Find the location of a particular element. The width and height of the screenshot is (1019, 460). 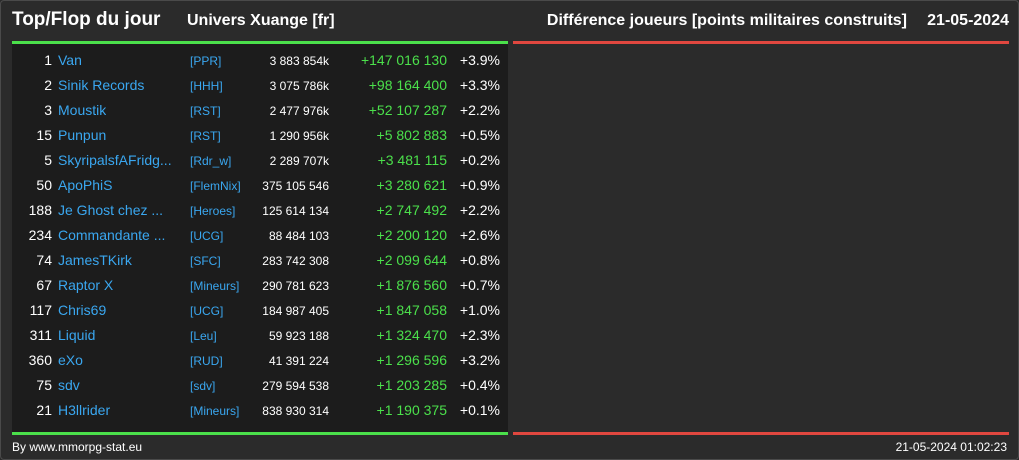

alliance-link: [HHH] is located at coordinates (206, 86).